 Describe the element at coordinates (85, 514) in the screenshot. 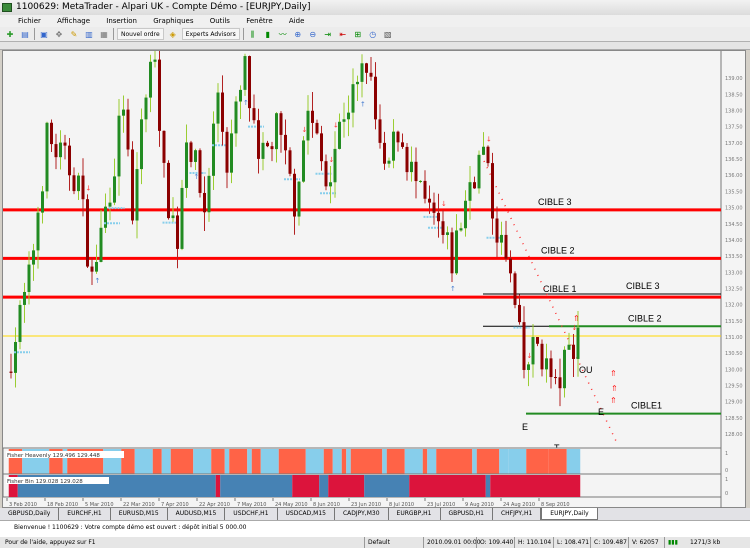

I see `chart-tab: EURCHF,H1` at that location.